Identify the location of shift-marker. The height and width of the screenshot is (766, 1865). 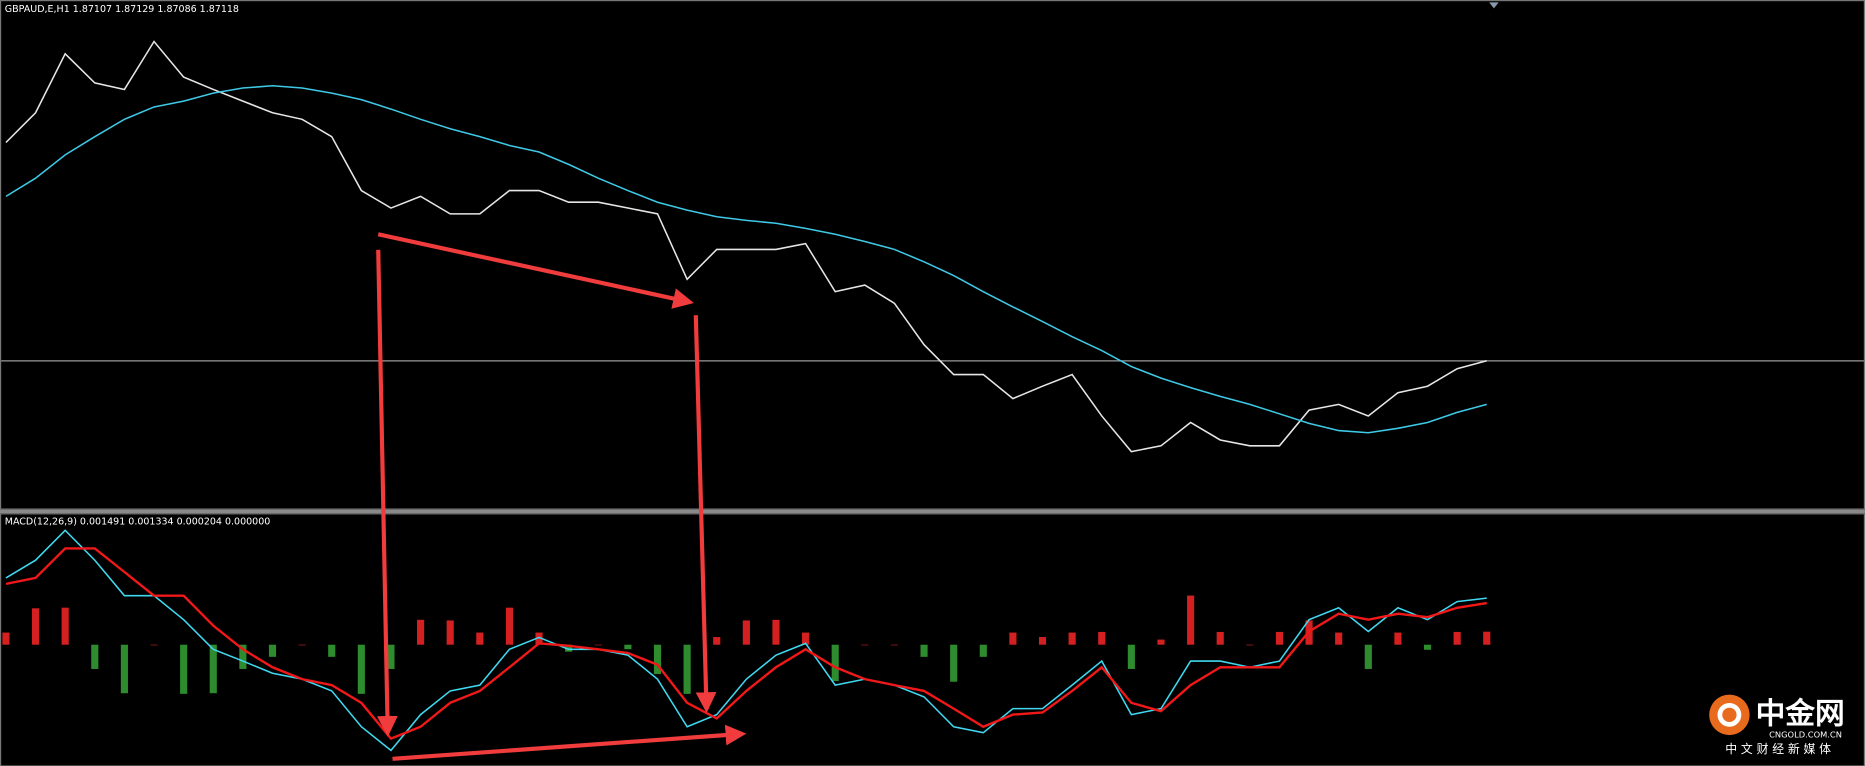
(1494, 5).